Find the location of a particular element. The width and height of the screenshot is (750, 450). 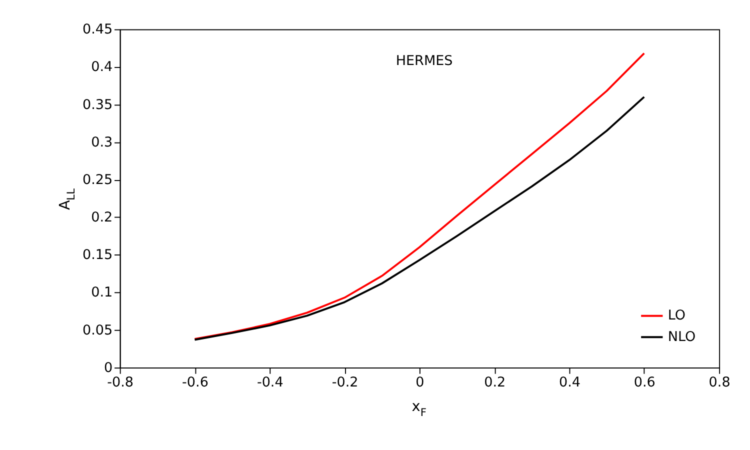

x-tick-label: -0.6 is located at coordinates (195, 382).